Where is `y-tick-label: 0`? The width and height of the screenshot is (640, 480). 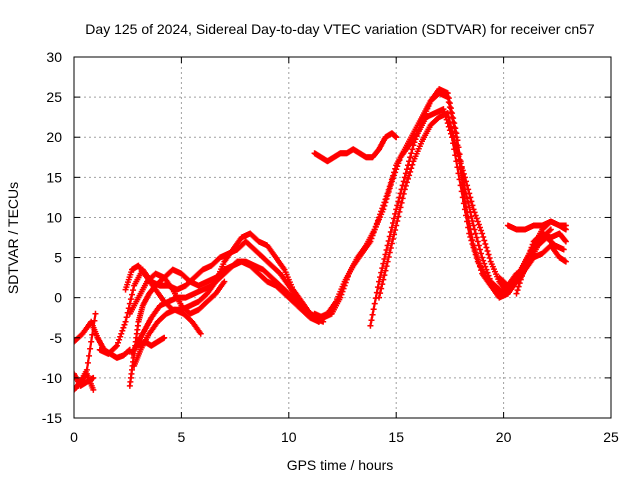
y-tick-label: 0 is located at coordinates (58, 298).